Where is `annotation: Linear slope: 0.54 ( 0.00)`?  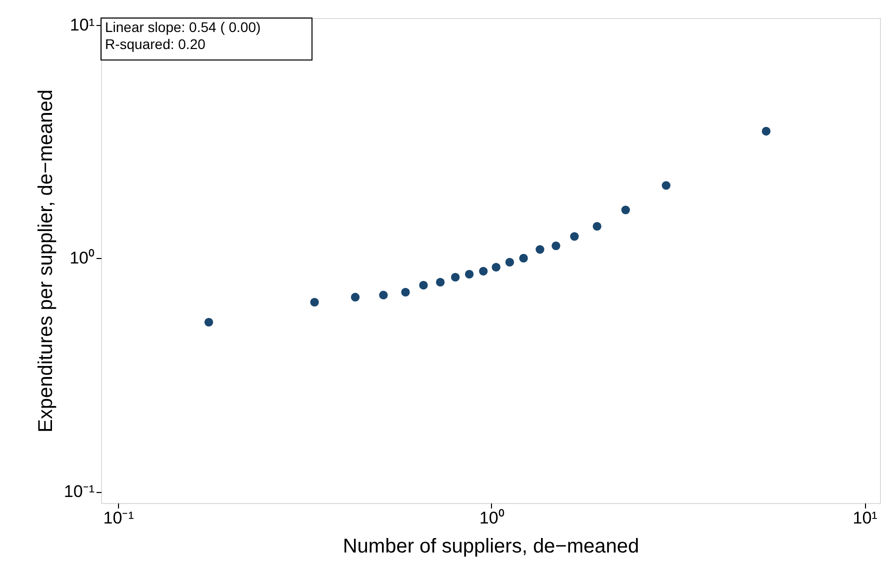
annotation: Linear slope: 0.54 ( 0.00) is located at coordinates (183, 27).